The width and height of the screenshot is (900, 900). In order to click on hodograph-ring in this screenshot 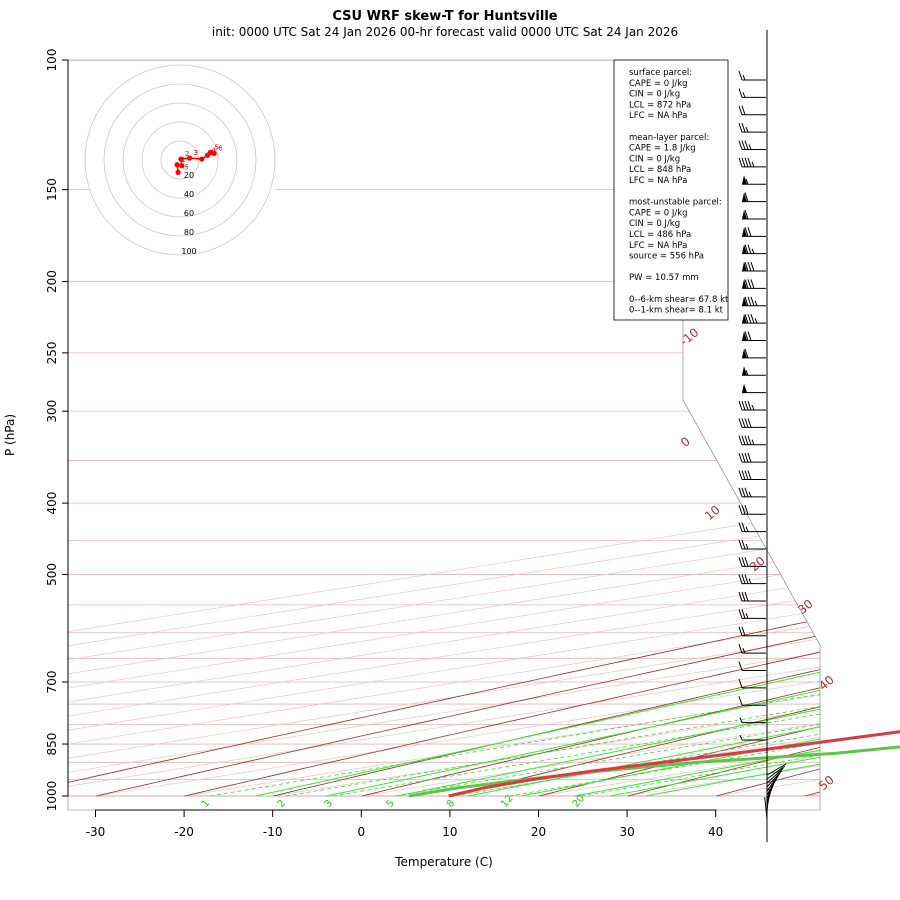, I will do `click(180, 160)`.